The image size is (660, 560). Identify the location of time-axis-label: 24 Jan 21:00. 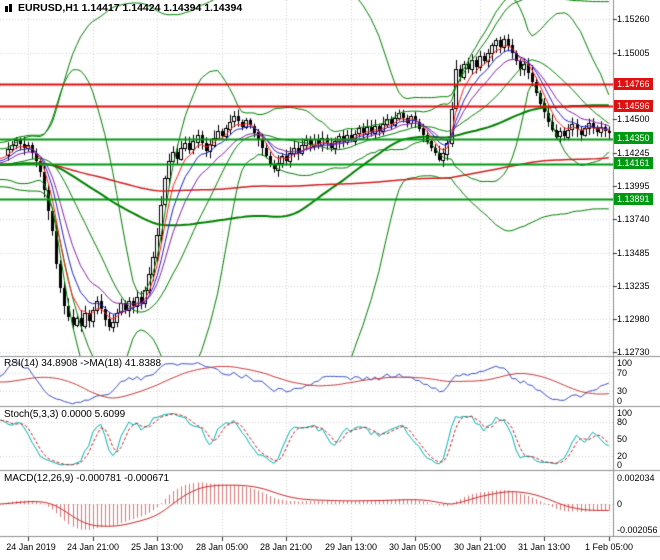
(93, 547).